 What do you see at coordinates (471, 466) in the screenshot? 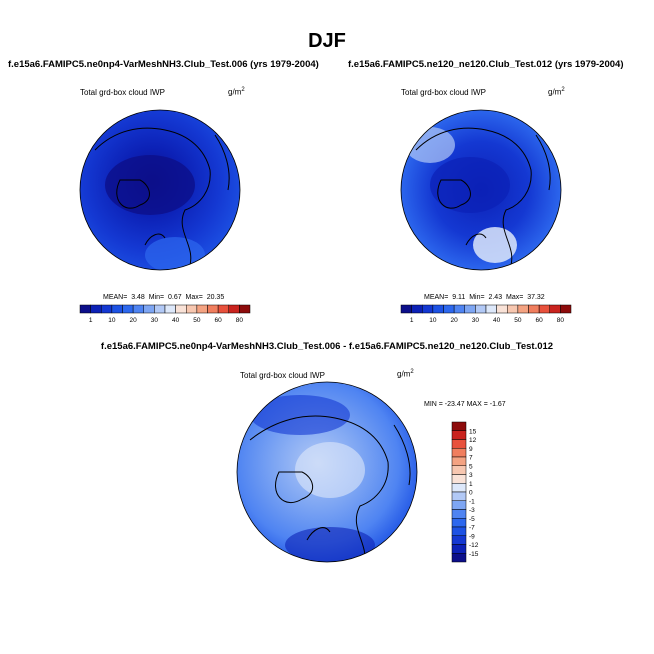
I see `panel-3-colorbar-tick-label: 5` at bounding box center [471, 466].